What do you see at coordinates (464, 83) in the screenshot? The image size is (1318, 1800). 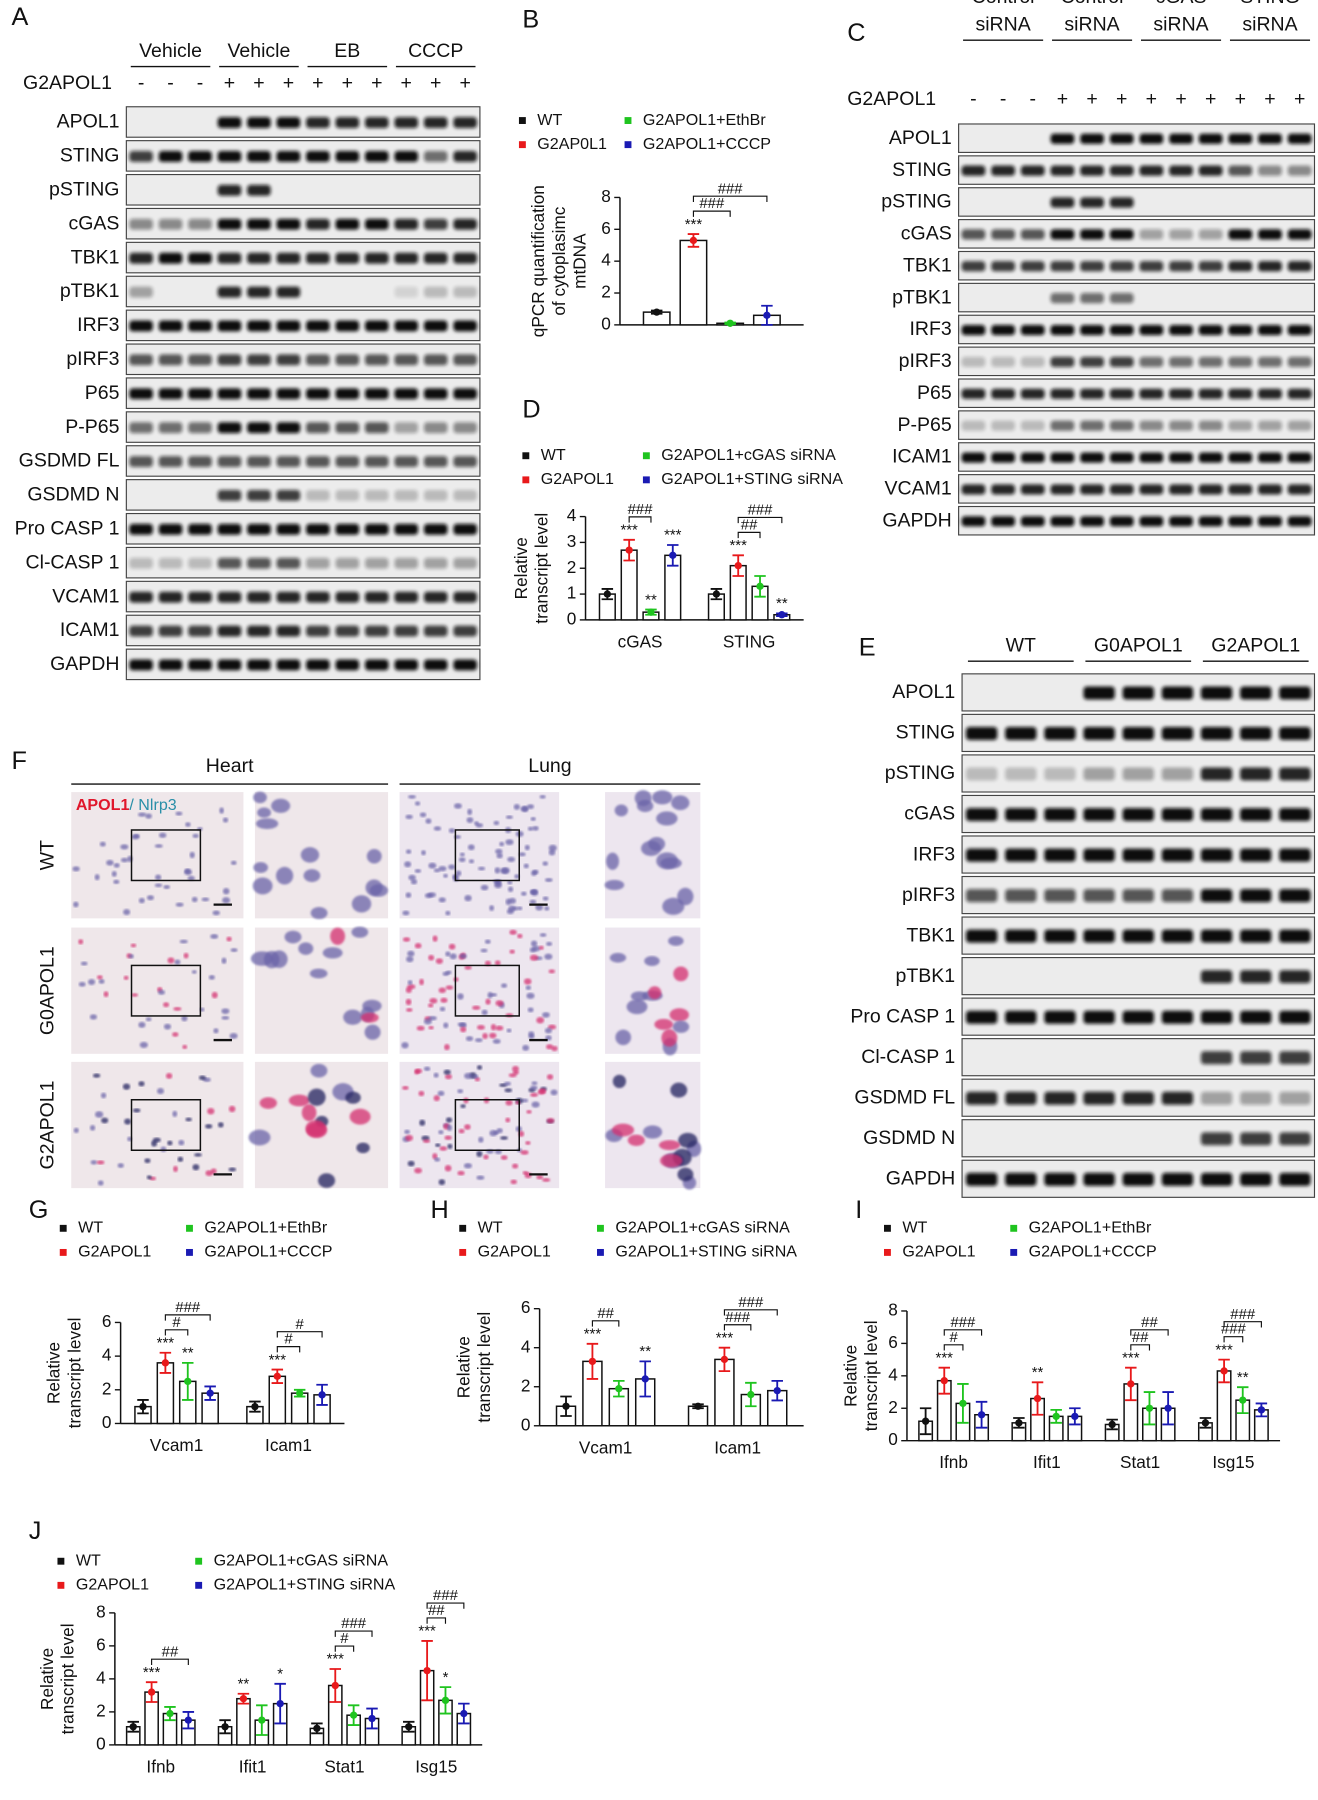 I see `lane-sign: +` at bounding box center [464, 83].